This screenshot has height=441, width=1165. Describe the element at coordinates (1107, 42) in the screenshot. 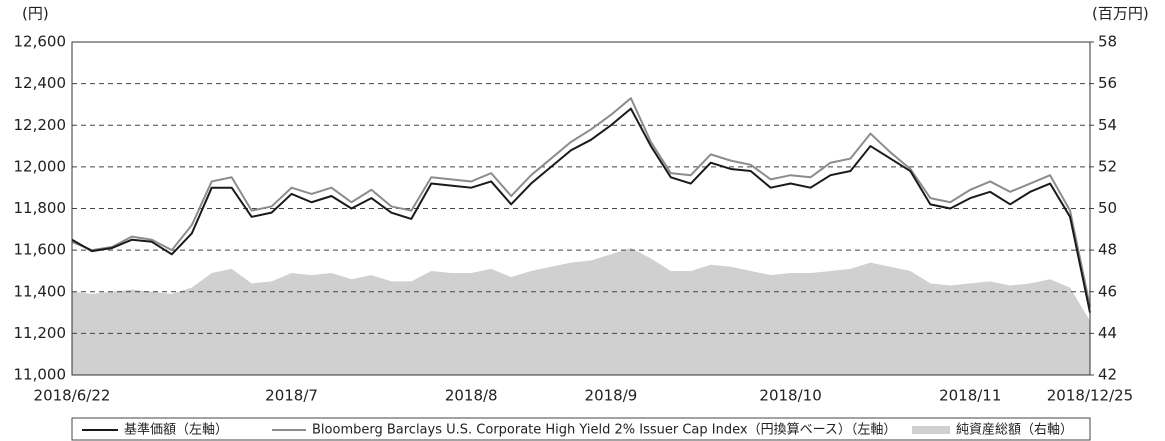

I see `y2-tick-label: 58` at that location.